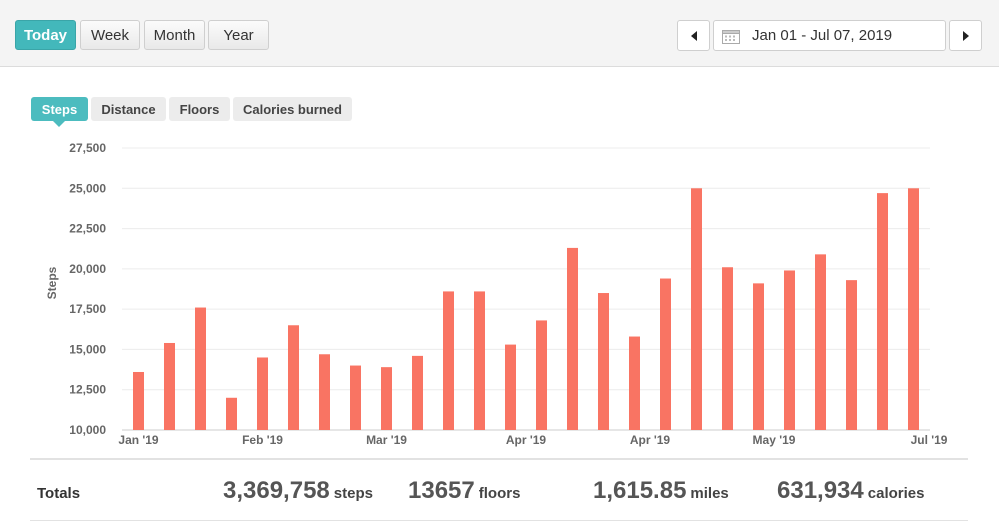 The height and width of the screenshot is (522, 999). Describe the element at coordinates (174, 35) in the screenshot. I see `tab-month: Month` at that location.